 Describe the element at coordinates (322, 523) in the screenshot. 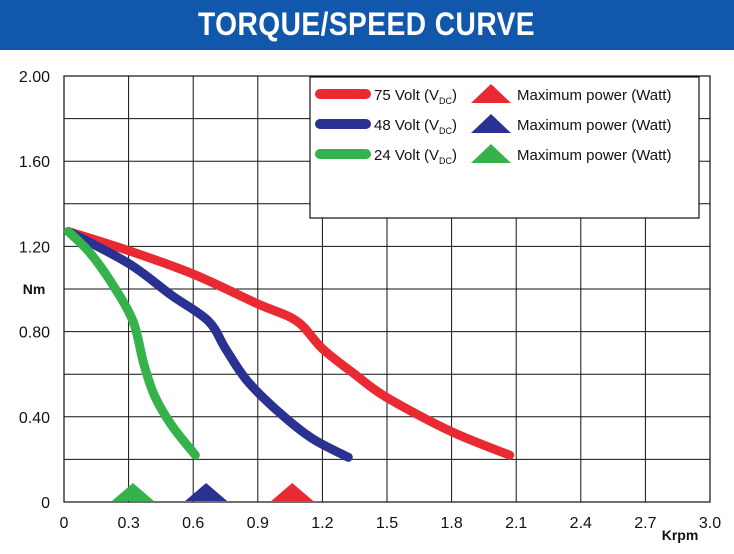

I see `x-tick-label: 1.2` at that location.